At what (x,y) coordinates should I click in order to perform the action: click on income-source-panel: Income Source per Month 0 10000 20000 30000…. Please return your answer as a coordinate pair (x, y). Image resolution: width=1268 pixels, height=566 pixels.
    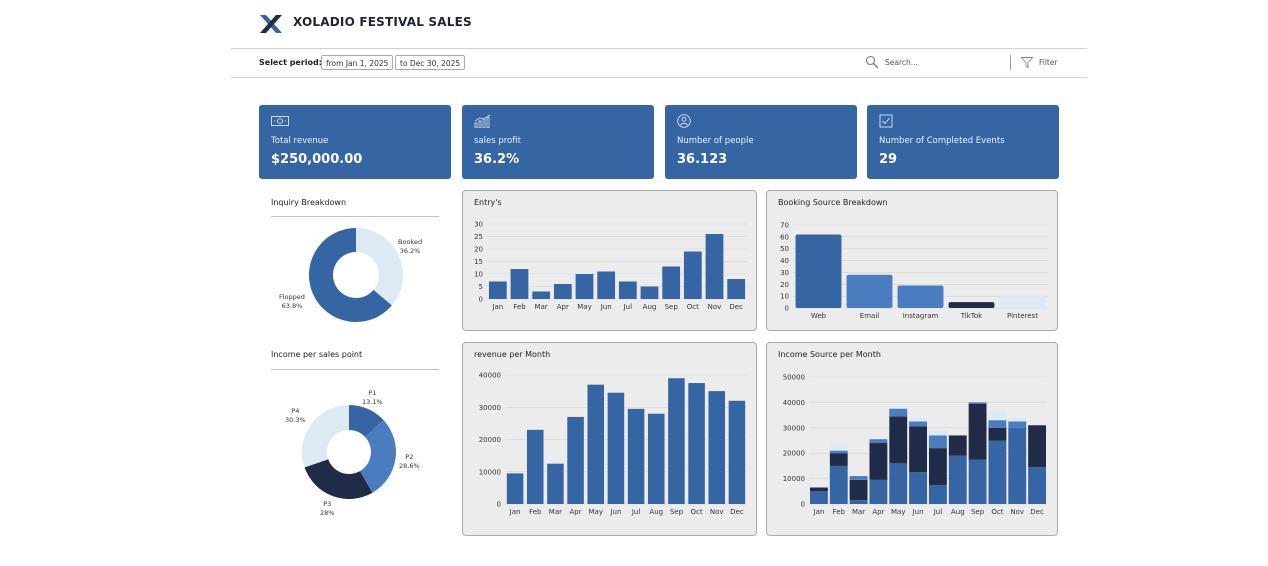
    Looking at the image, I should click on (912, 439).